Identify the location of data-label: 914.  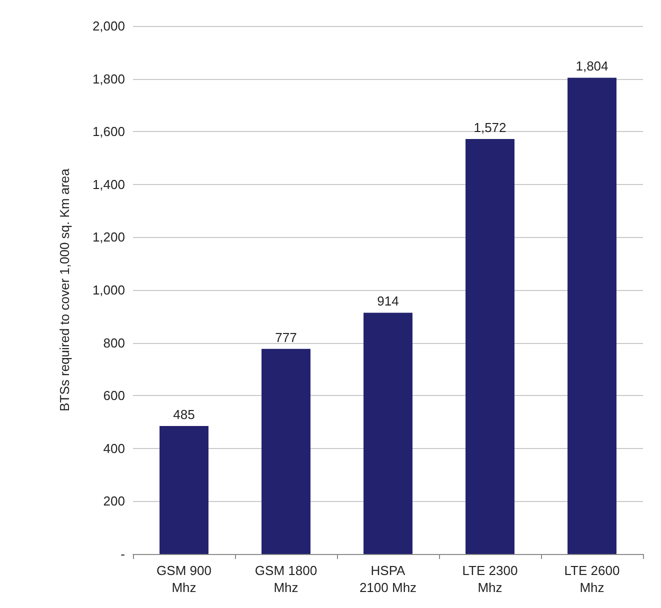
(388, 301).